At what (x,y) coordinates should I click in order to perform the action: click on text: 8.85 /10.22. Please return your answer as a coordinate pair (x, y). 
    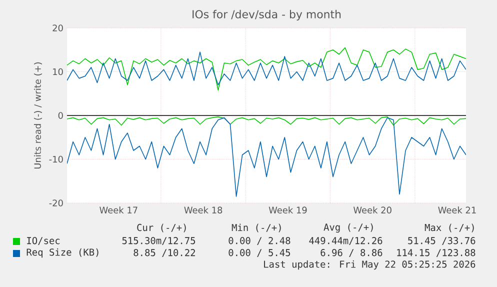
    Looking at the image, I should click on (164, 253).